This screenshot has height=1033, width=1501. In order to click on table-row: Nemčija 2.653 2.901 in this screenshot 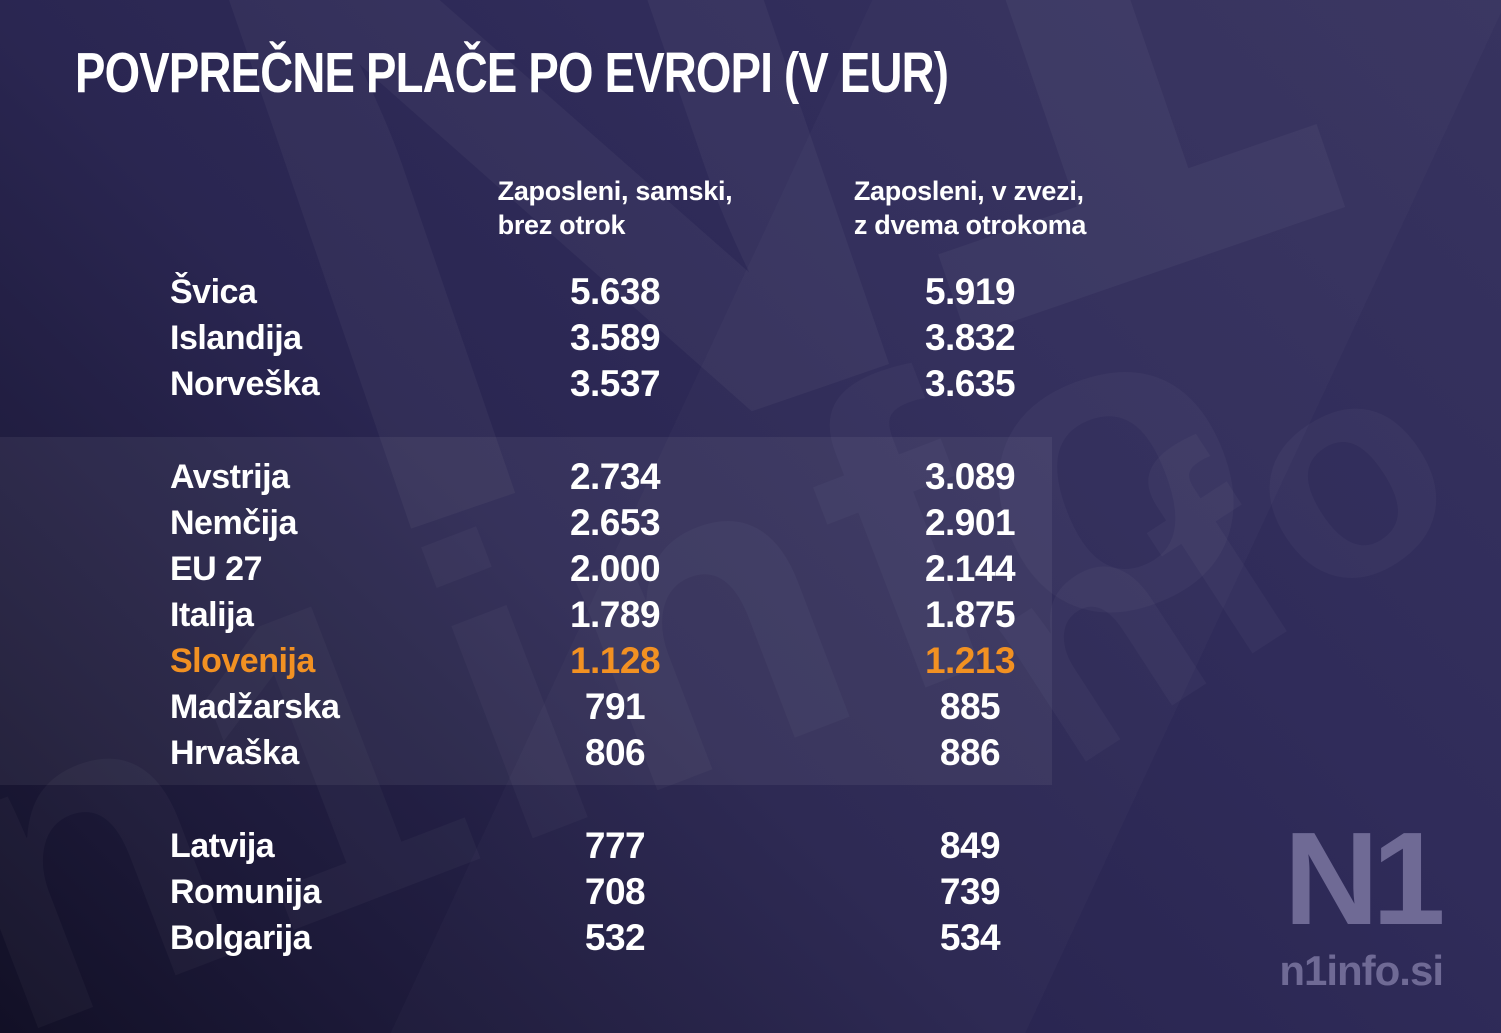, I will do `click(750, 523)`.